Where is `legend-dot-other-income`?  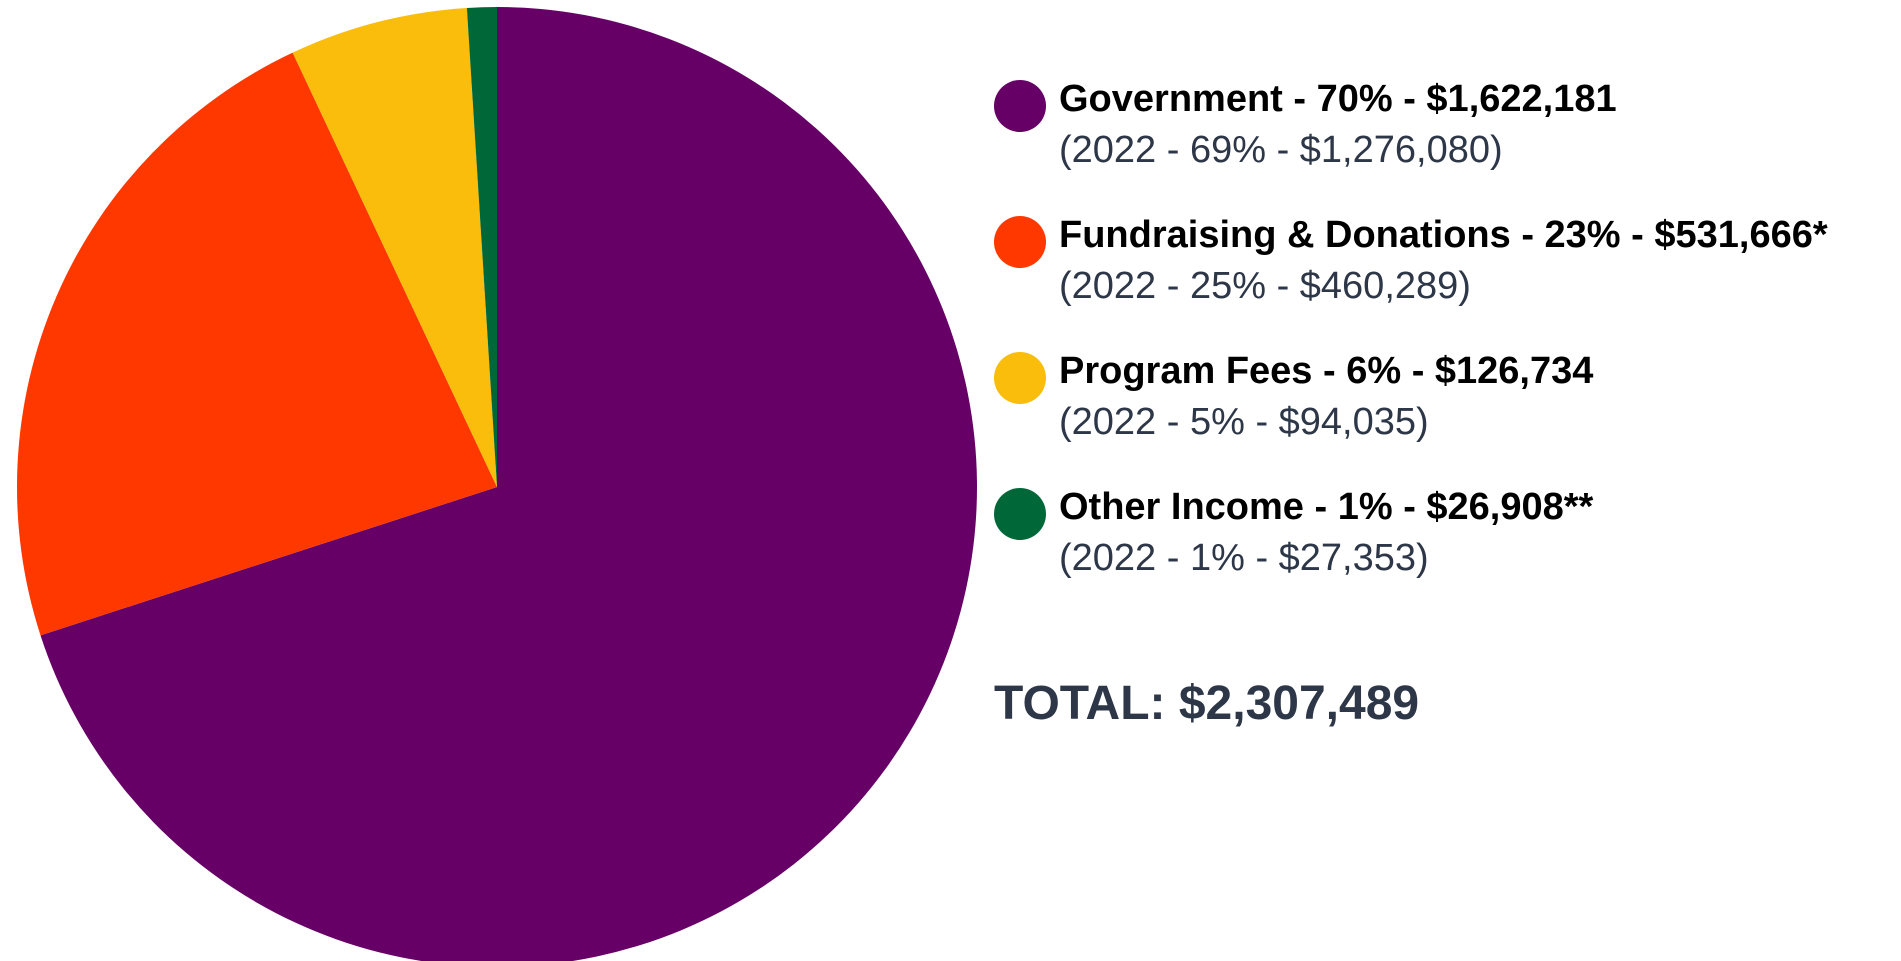 legend-dot-other-income is located at coordinates (1020, 514).